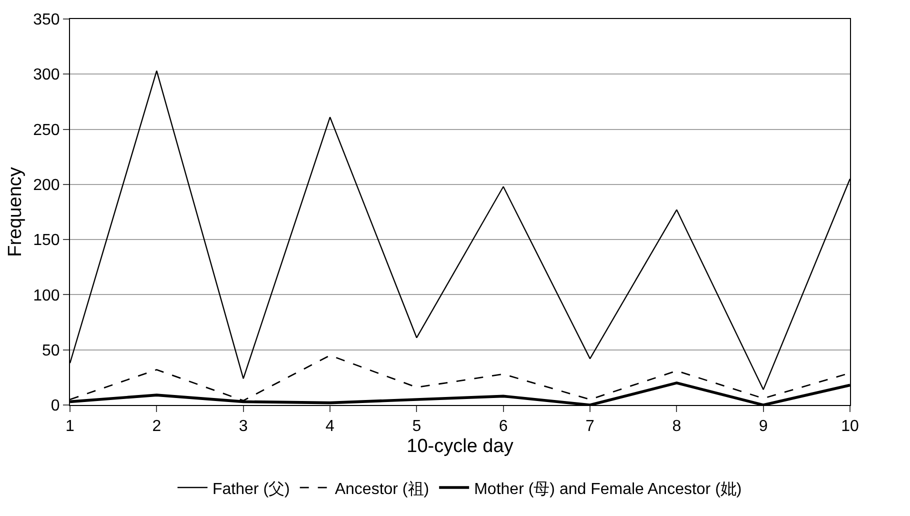 Image resolution: width=910 pixels, height=516 pixels. What do you see at coordinates (46, 20) in the screenshot?
I see `y-tick-label: 350` at bounding box center [46, 20].